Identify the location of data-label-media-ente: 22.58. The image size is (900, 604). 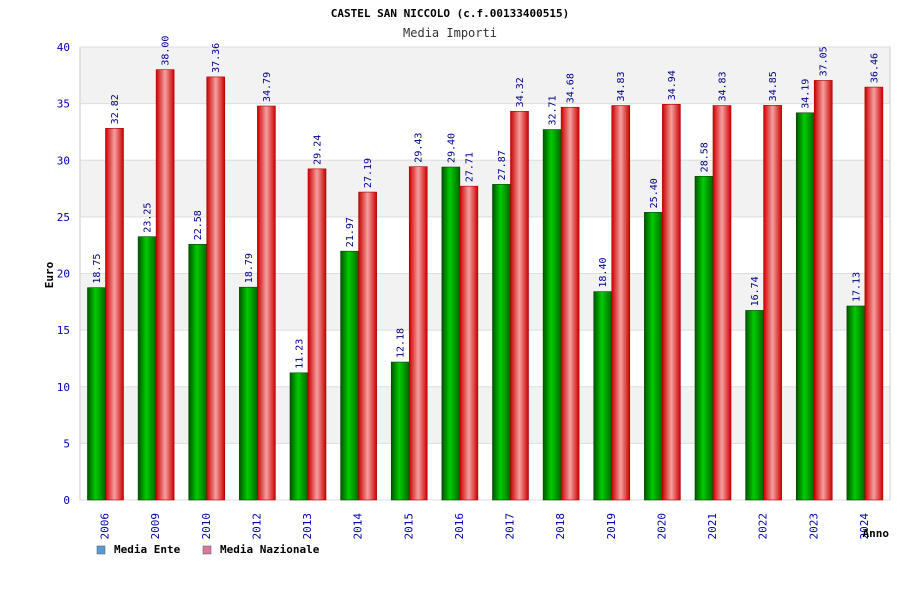
(198, 225).